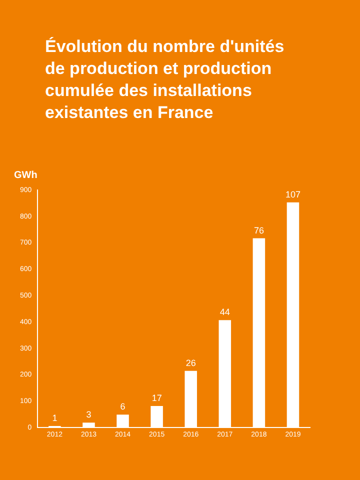  What do you see at coordinates (89, 415) in the screenshot?
I see `annotation: 3` at bounding box center [89, 415].